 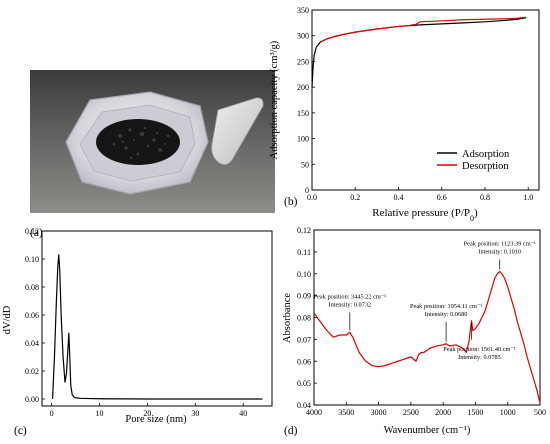 What do you see at coordinates (304, 405) in the screenshot?
I see `panel-d-ytick-label: 0.04` at bounding box center [304, 405].